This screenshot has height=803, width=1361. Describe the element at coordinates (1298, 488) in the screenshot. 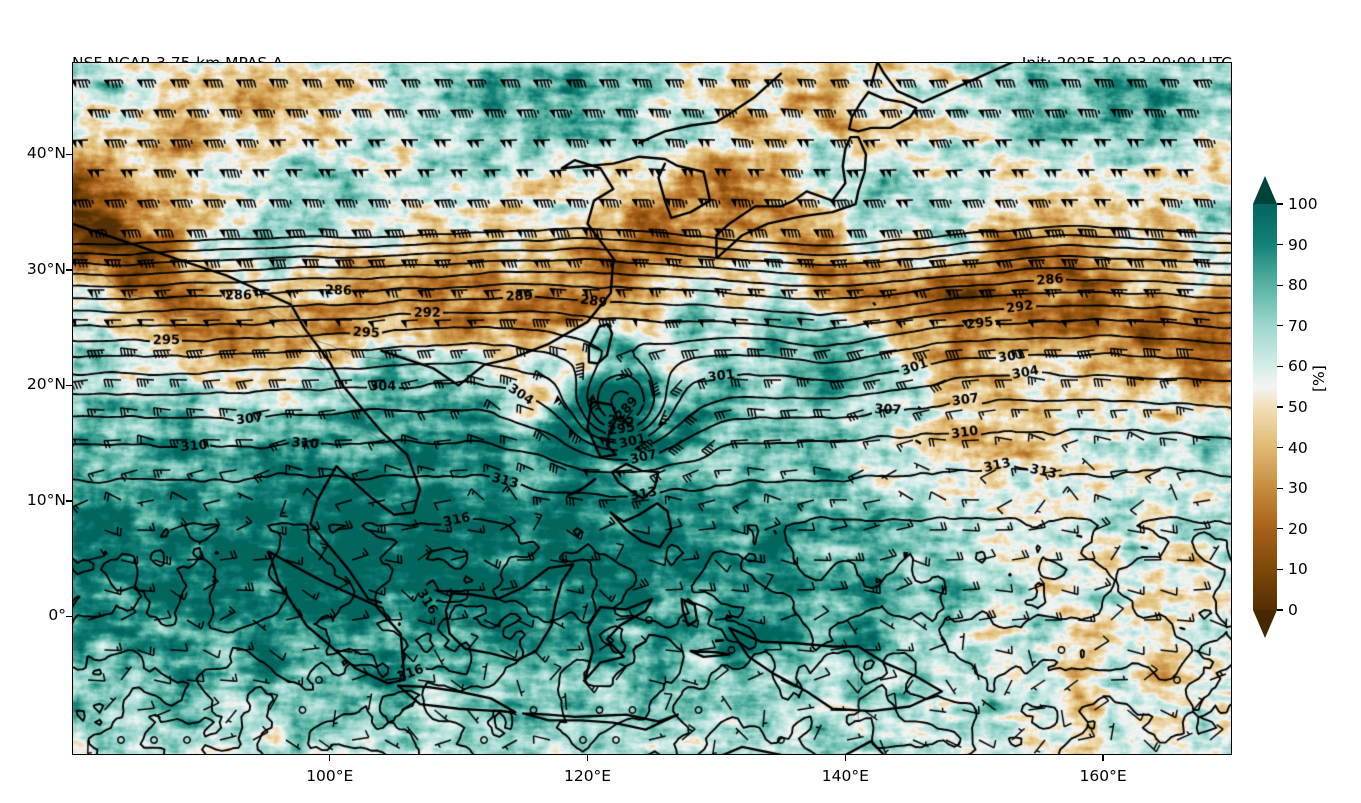

I see `colorbar-tick-label: 30` at that location.